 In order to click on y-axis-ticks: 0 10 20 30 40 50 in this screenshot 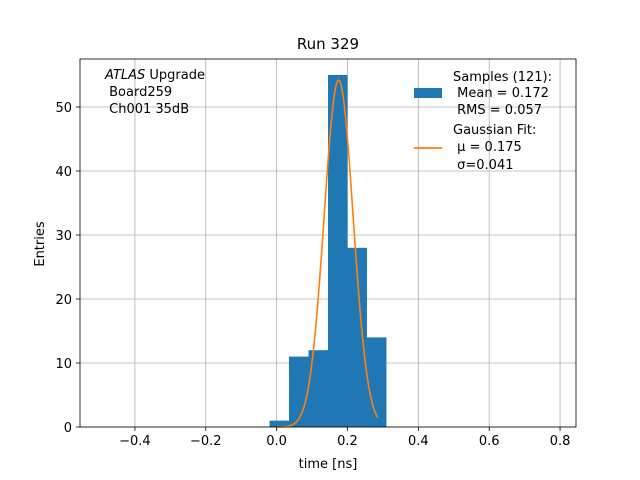, I will do `click(67, 268)`.